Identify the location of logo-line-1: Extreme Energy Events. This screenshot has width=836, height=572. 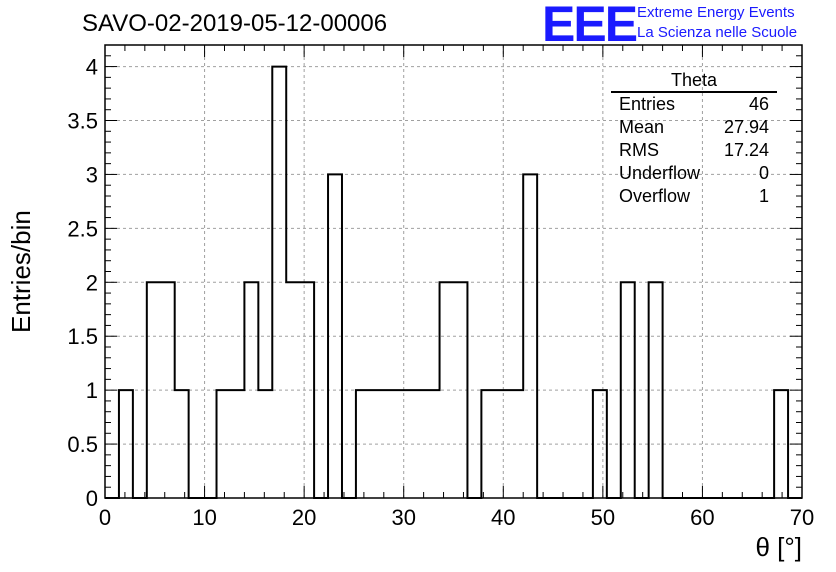
(716, 12).